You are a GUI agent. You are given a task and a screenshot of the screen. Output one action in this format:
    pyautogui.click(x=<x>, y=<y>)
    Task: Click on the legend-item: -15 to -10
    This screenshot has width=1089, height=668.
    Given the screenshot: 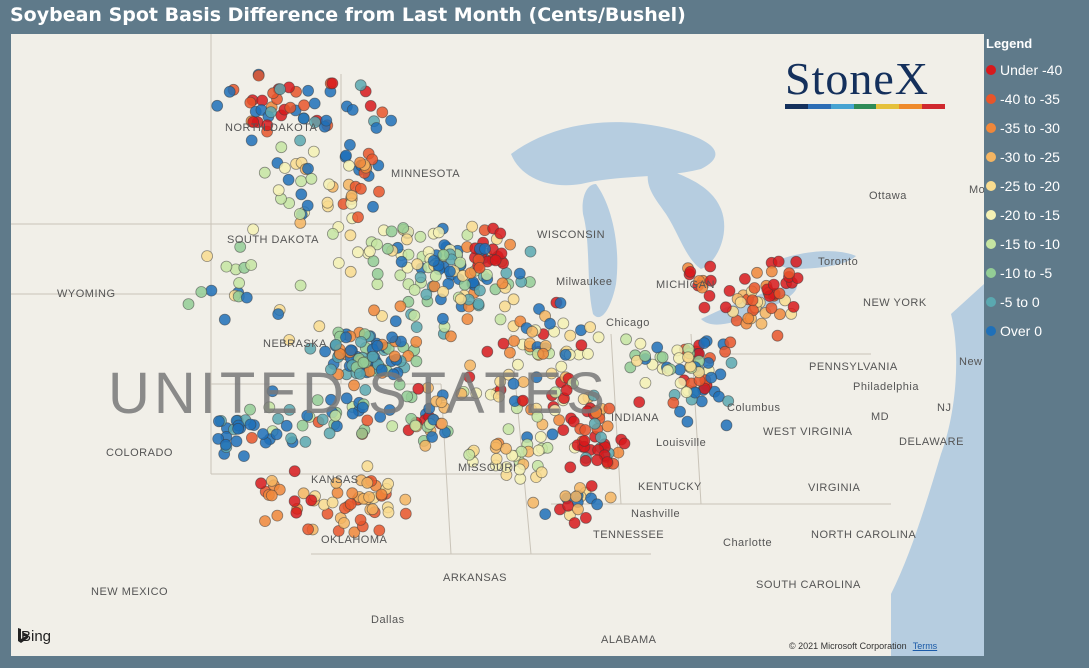 What is the action you would take?
    pyautogui.click(x=1036, y=243)
    